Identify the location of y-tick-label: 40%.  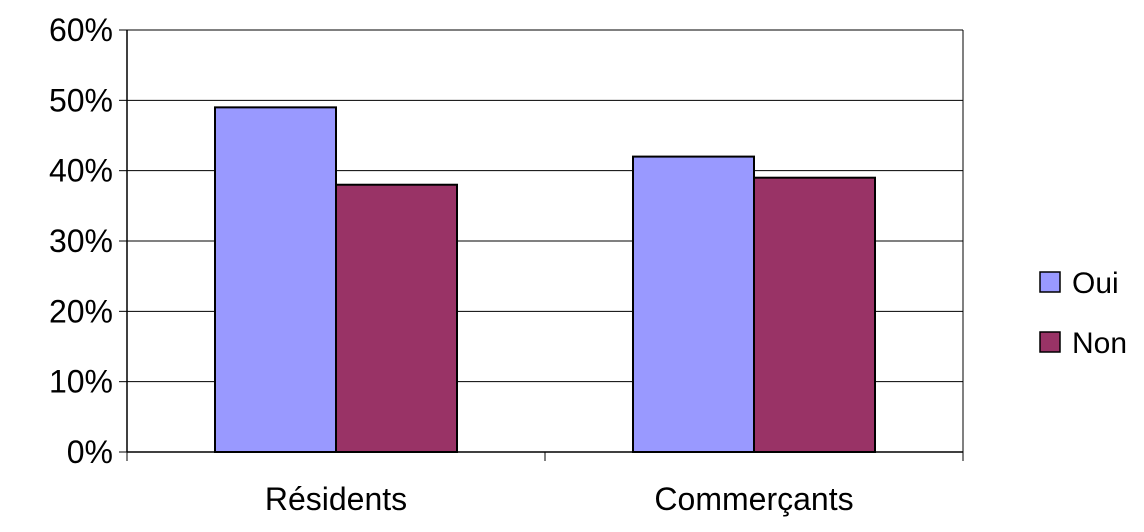
(81, 171).